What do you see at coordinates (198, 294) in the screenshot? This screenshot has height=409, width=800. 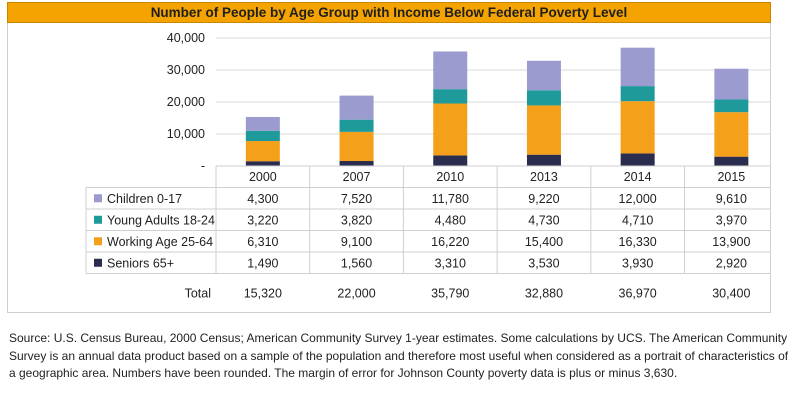 I see `total-label: Total` at bounding box center [198, 294].